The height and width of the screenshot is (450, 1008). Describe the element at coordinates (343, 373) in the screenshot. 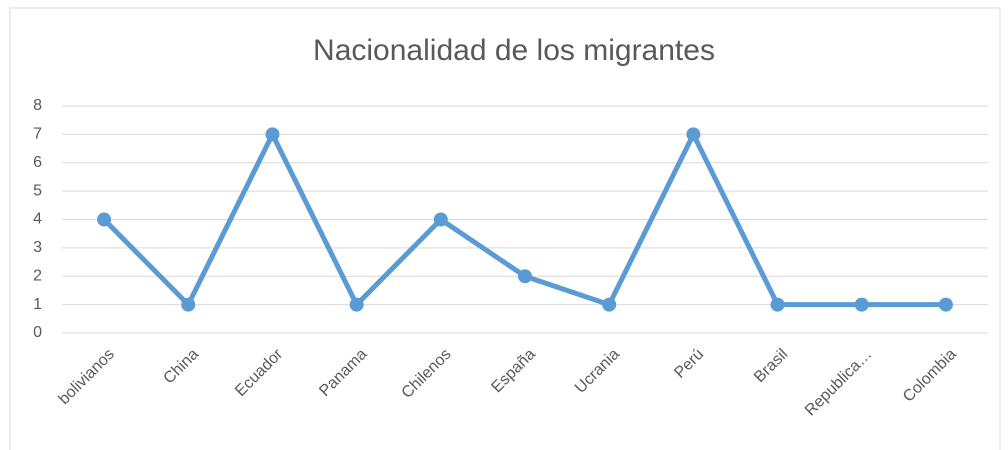

I see `x-tick-label: Panama` at that location.